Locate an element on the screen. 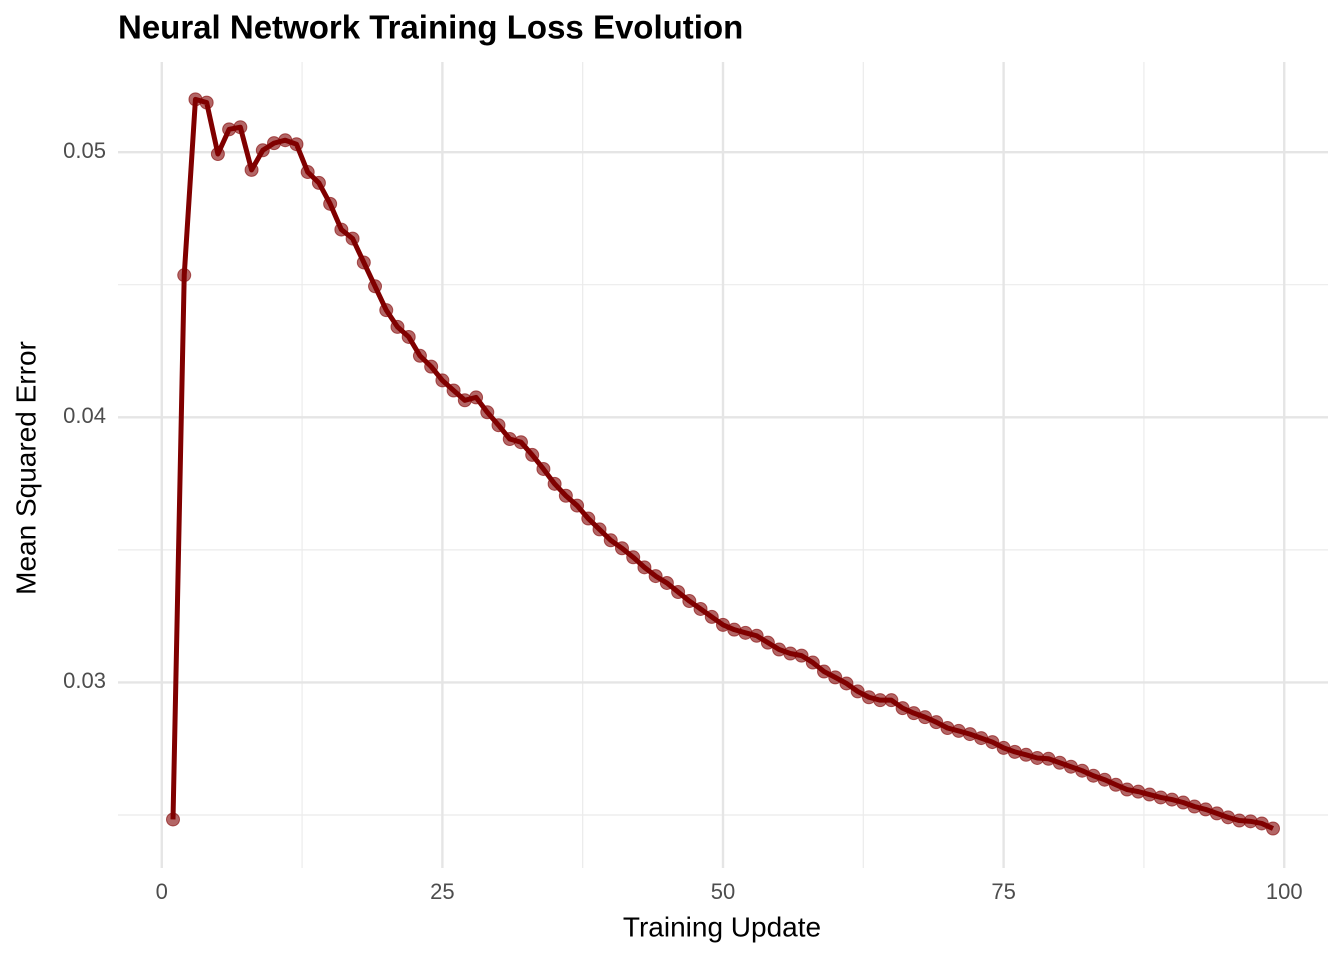 The width and height of the screenshot is (1344, 960). x-tick-label: 100 is located at coordinates (1284, 891).